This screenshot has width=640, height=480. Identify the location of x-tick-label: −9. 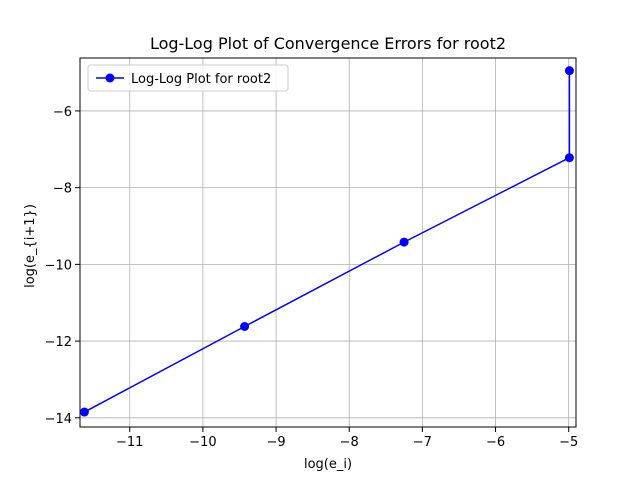
(275, 442).